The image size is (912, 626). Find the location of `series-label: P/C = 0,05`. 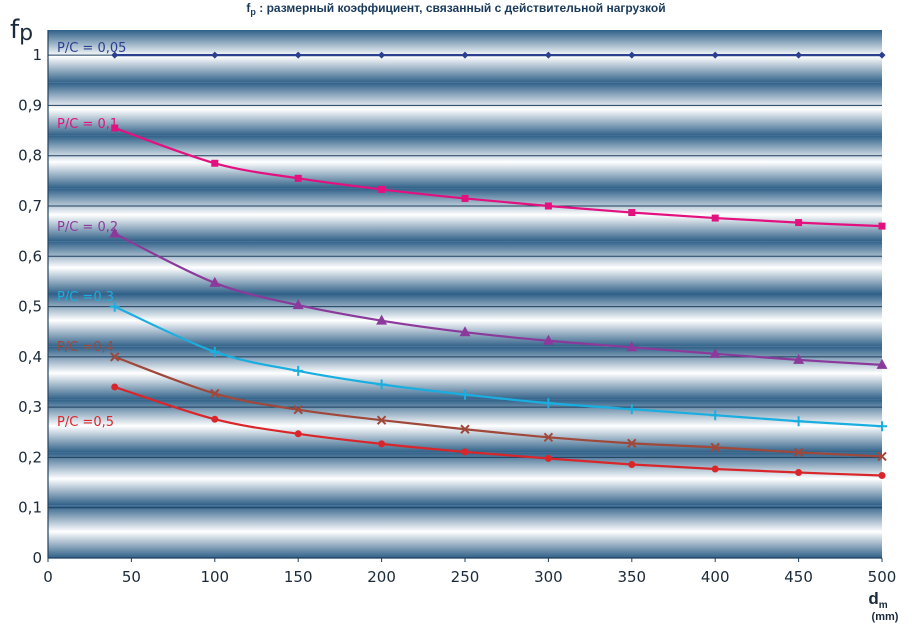

series-label: P/C = 0,05 is located at coordinates (91, 48).